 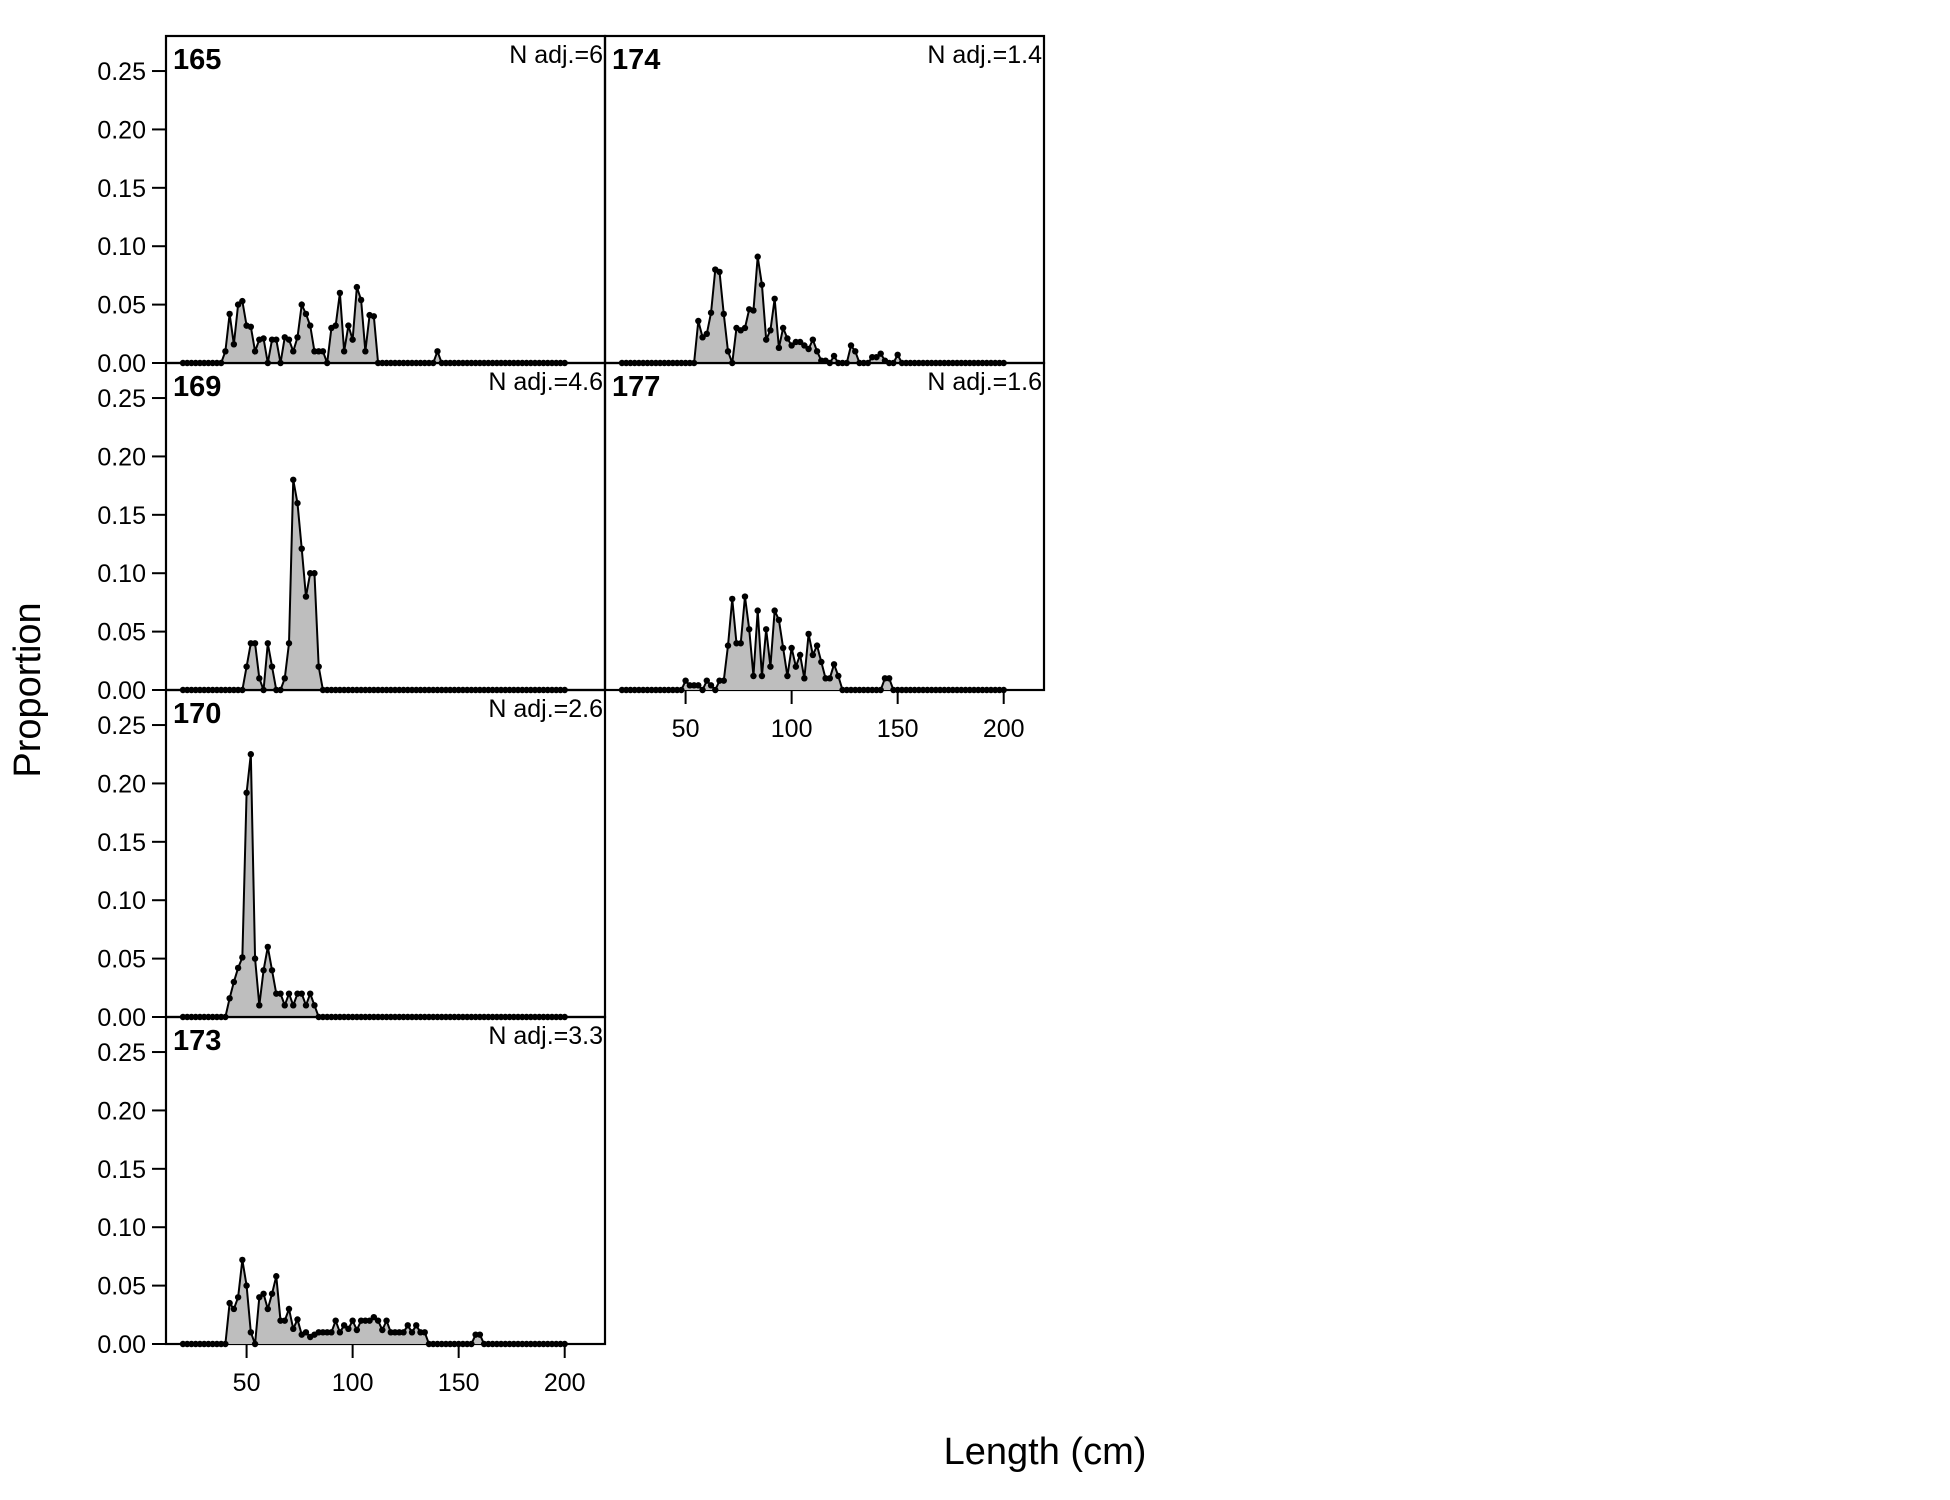 What do you see at coordinates (636, 387) in the screenshot?
I see `panel-id-label: 177` at bounding box center [636, 387].